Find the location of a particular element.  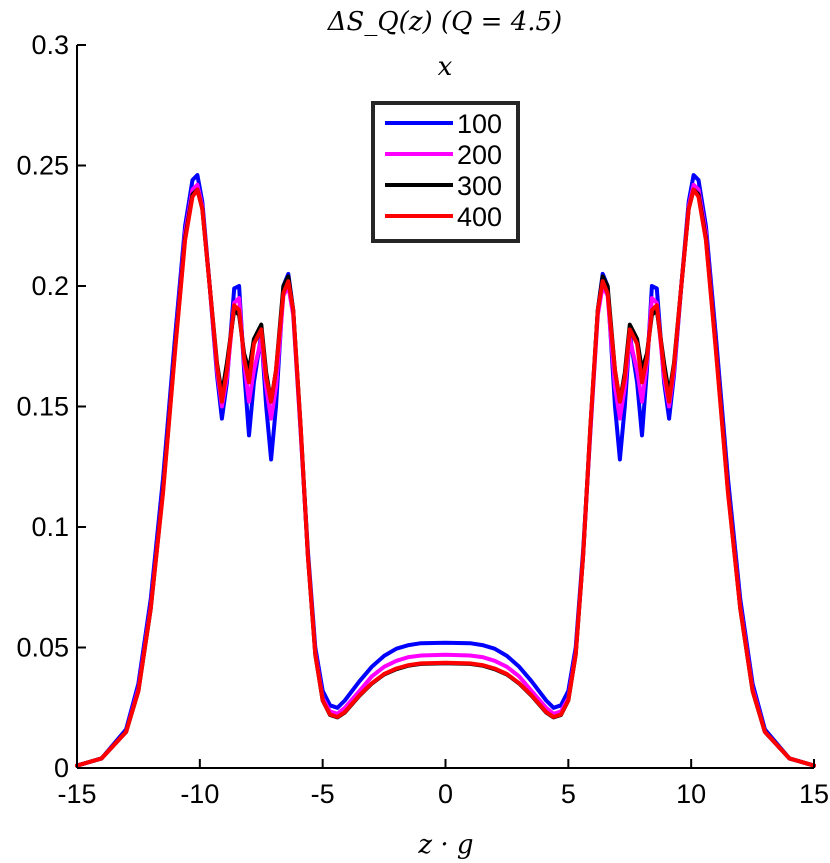

legend-label: 300 is located at coordinates (479, 186).